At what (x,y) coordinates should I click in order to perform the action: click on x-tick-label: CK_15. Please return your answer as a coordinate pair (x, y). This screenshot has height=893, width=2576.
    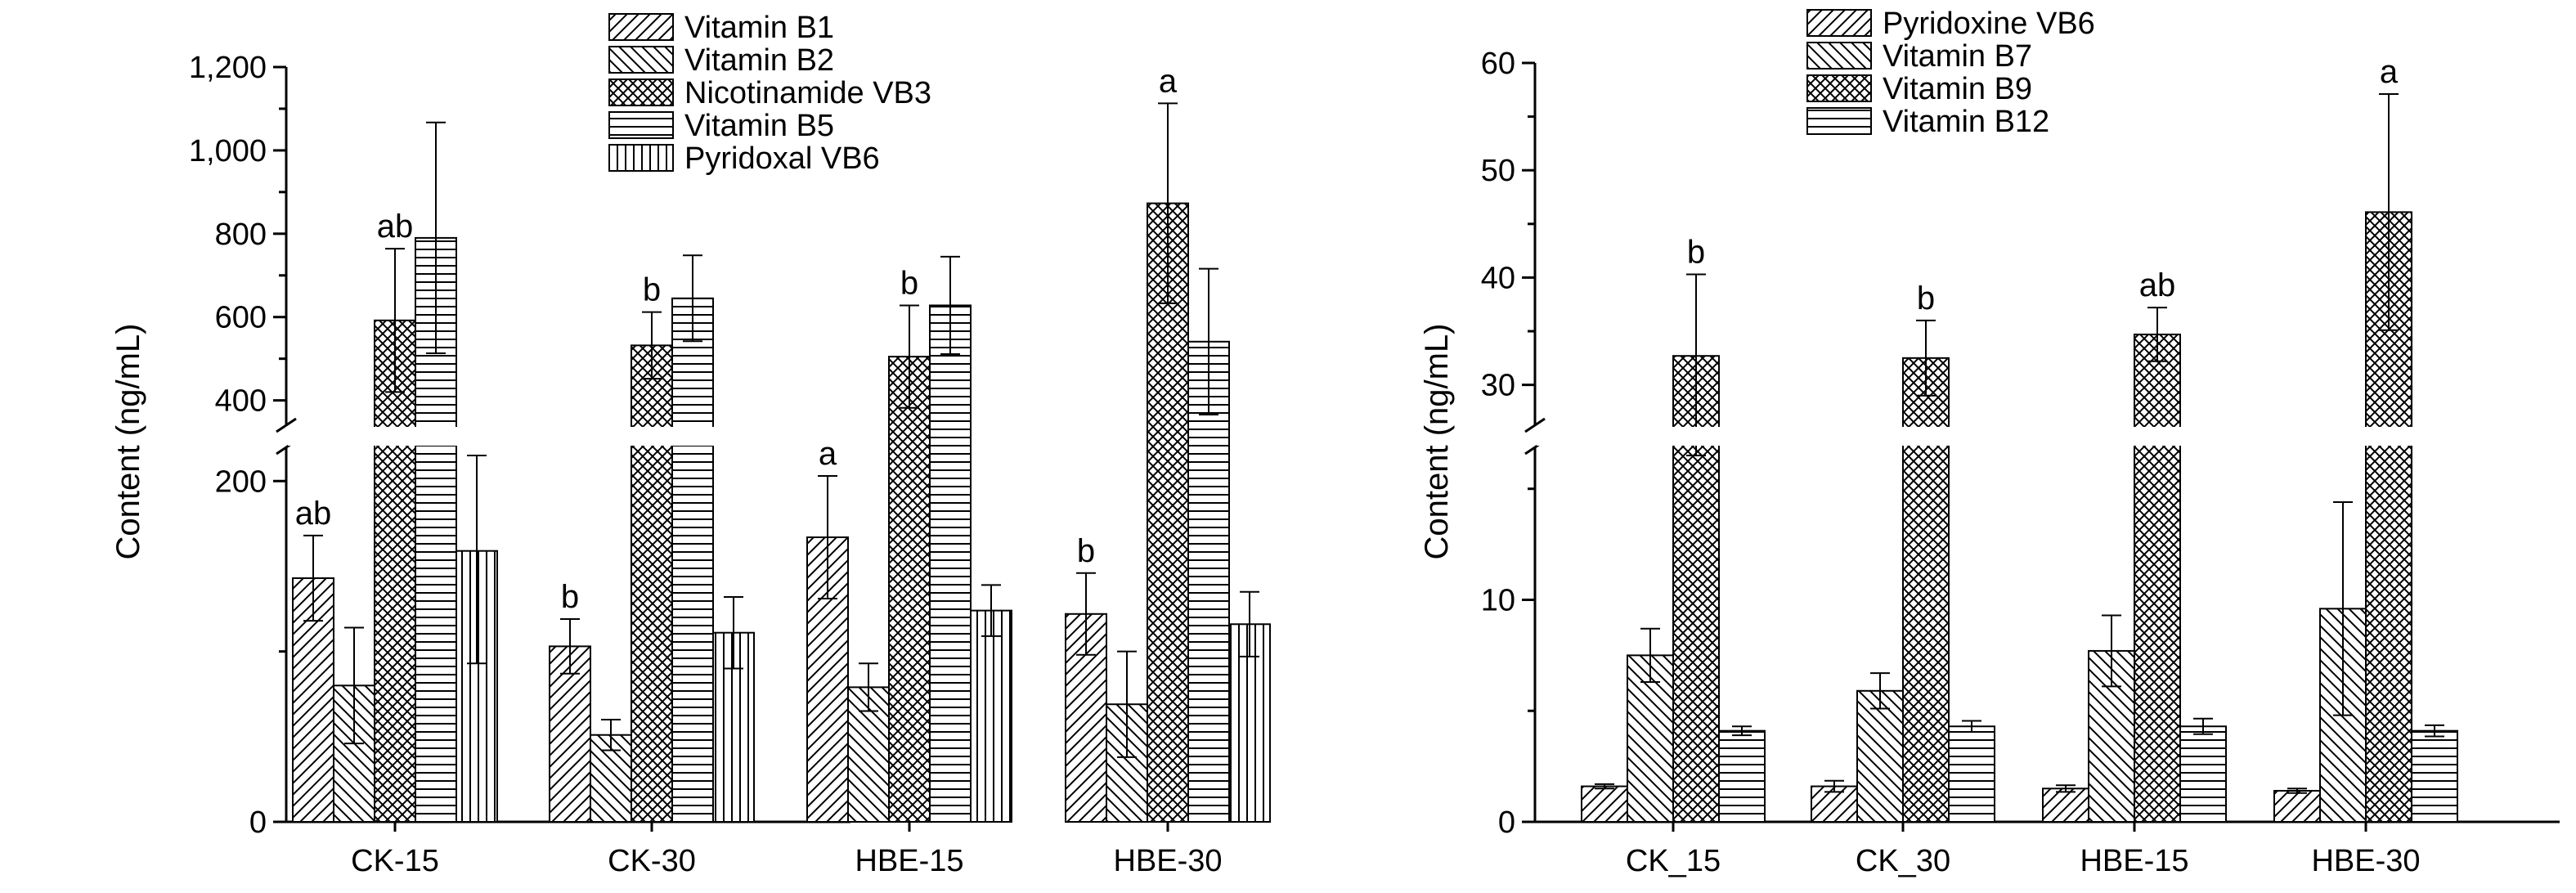
    Looking at the image, I should click on (1673, 861).